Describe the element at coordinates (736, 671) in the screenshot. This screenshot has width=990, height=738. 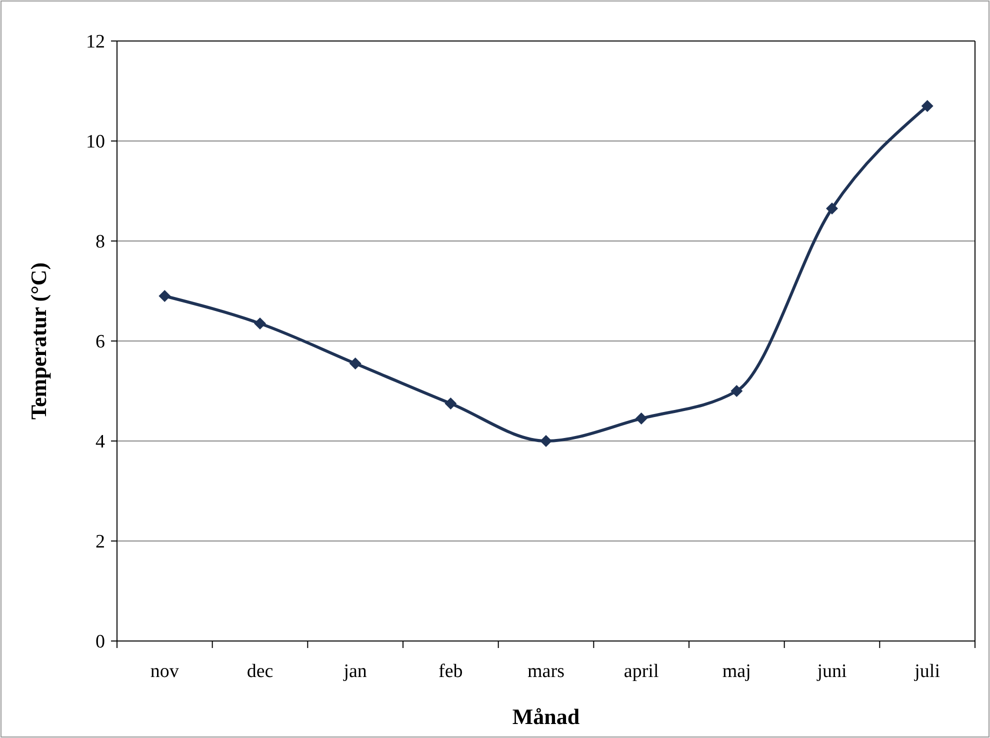
I see `x-tick-label: maj` at that location.